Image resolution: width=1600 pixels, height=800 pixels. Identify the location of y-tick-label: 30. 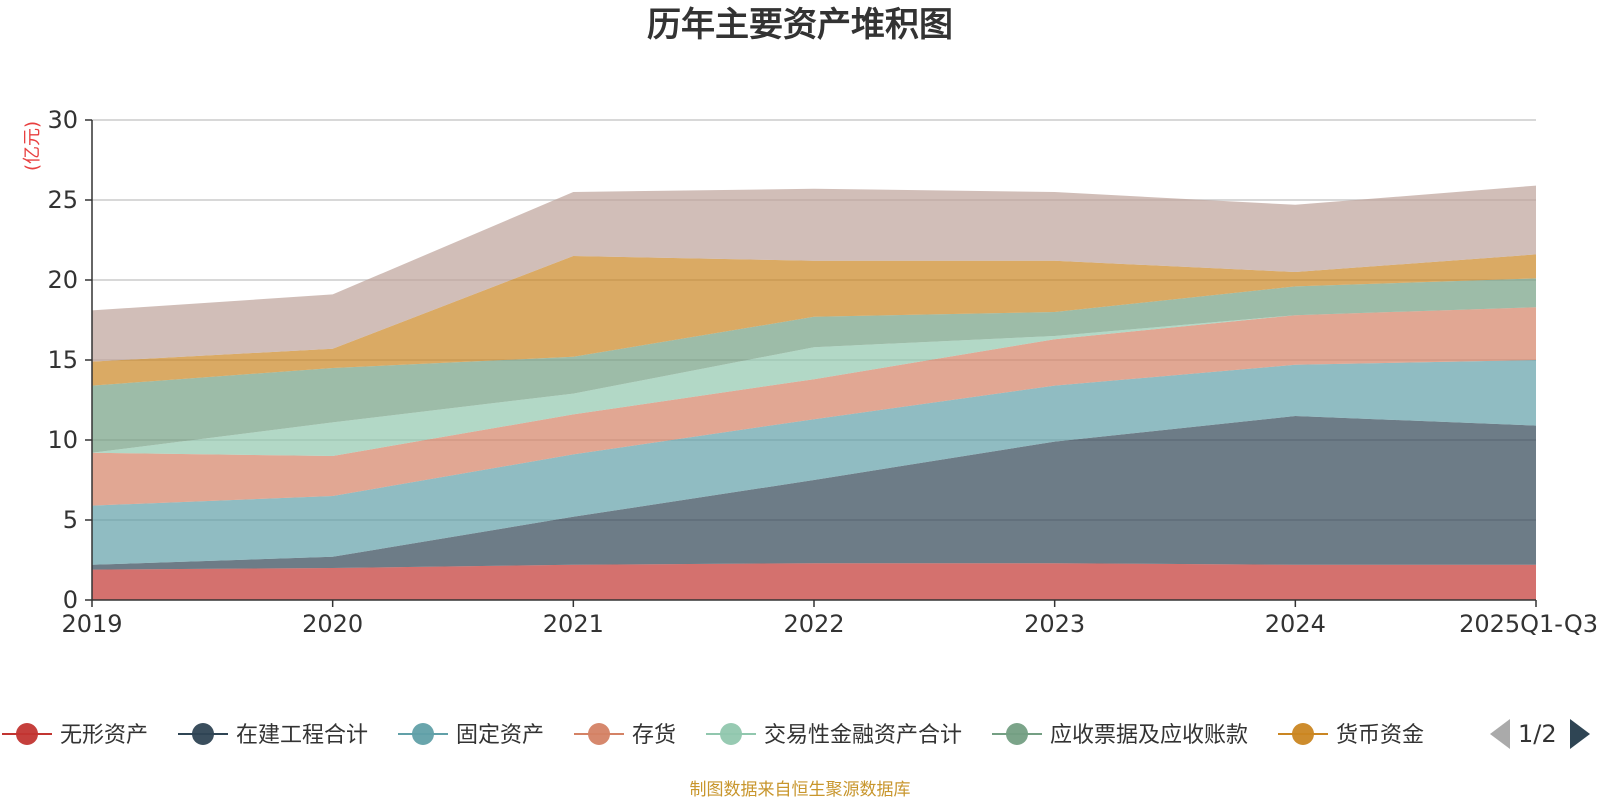
(62, 120).